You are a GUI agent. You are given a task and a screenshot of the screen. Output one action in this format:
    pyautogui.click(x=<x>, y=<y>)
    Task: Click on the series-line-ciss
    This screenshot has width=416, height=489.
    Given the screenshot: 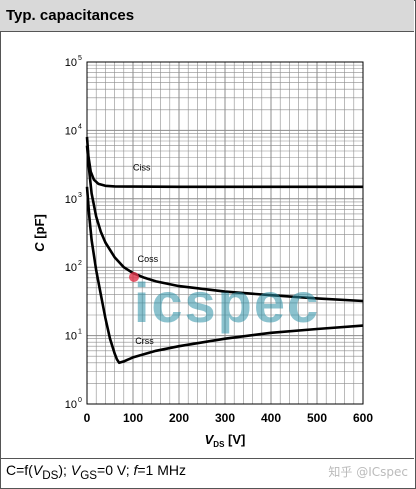 What is the action you would take?
    pyautogui.click(x=224, y=162)
    